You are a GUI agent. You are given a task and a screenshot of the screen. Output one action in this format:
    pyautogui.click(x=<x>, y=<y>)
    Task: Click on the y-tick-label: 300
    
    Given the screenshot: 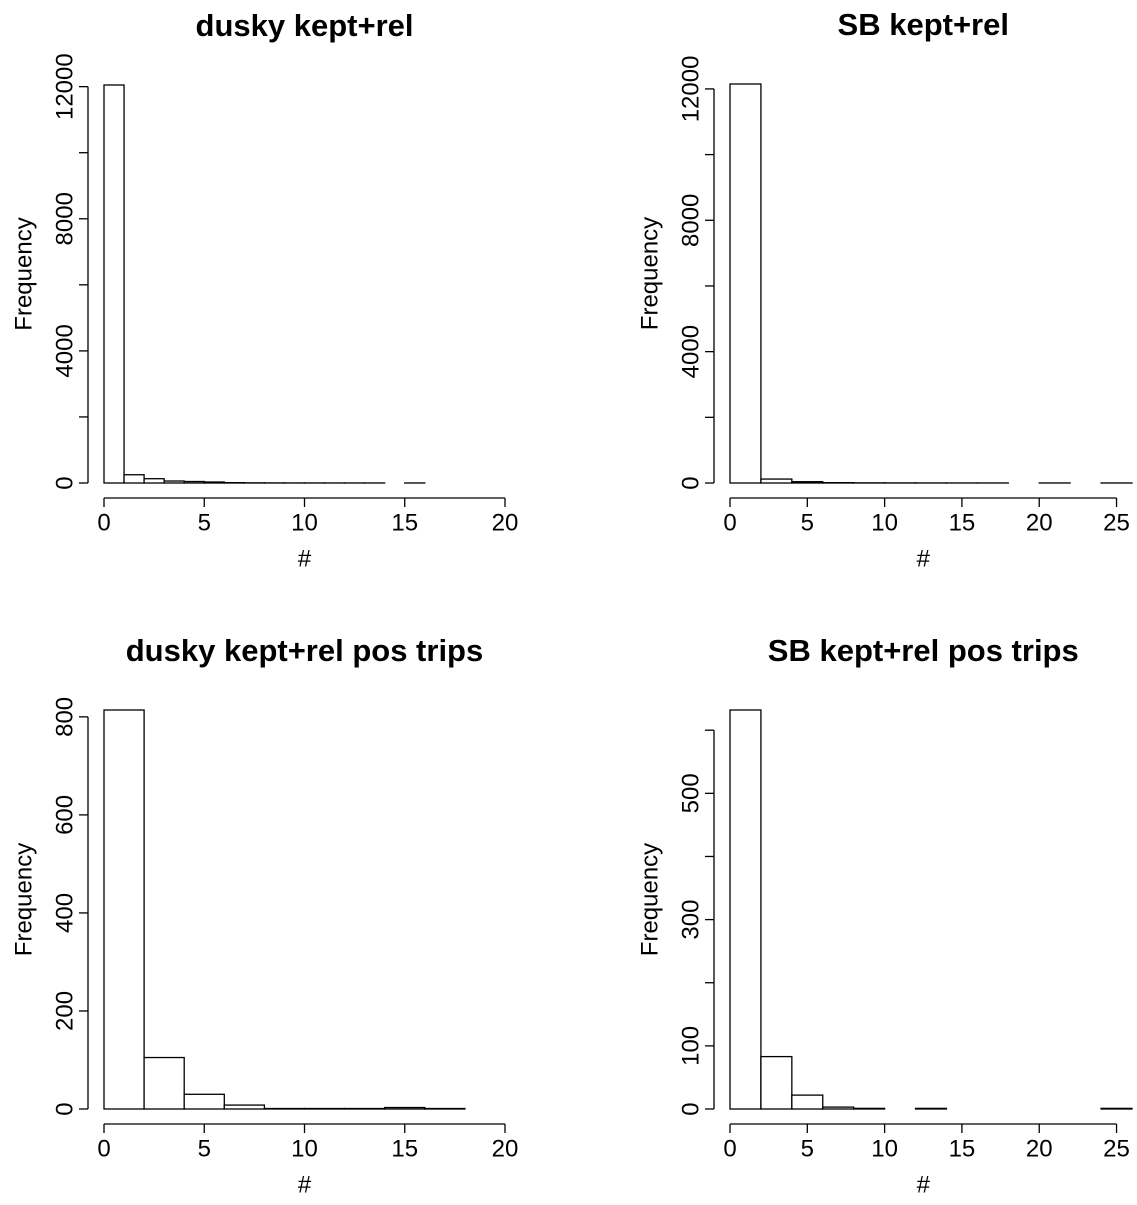 What is the action you would take?
    pyautogui.click(x=690, y=920)
    